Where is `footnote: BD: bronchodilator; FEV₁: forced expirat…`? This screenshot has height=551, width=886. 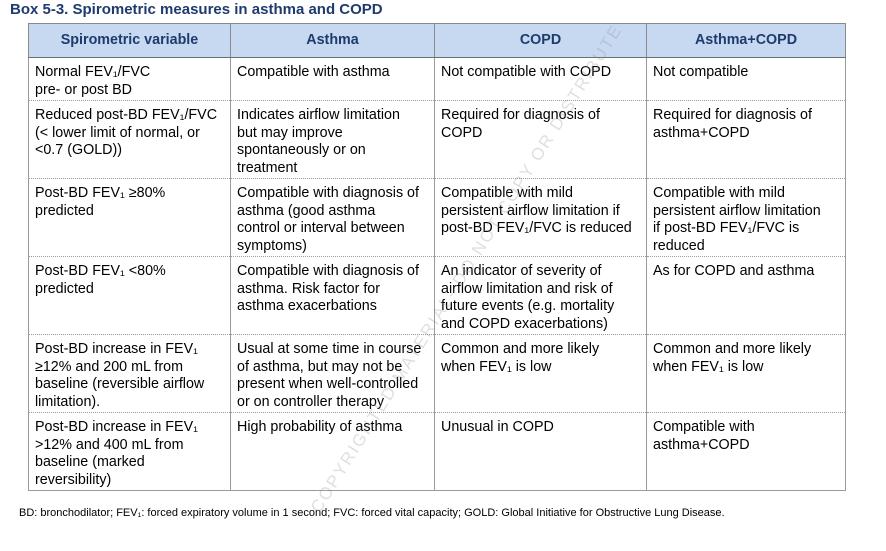 footnote: BD: bronchodilator; FEV₁: forced expirat… is located at coordinates (372, 513).